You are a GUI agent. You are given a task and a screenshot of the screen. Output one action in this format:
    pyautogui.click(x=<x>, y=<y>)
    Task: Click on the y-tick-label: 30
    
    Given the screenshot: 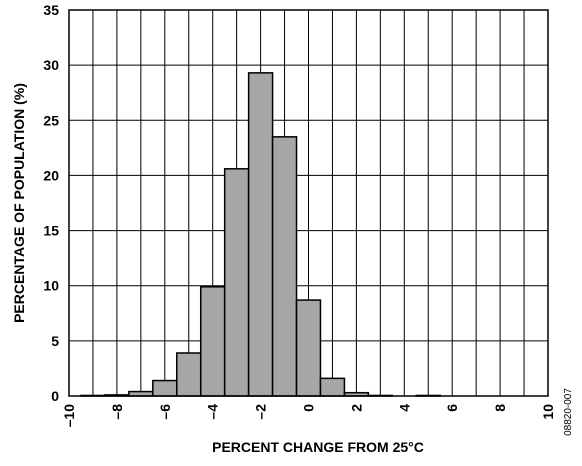 What is the action you would take?
    pyautogui.click(x=51, y=65)
    